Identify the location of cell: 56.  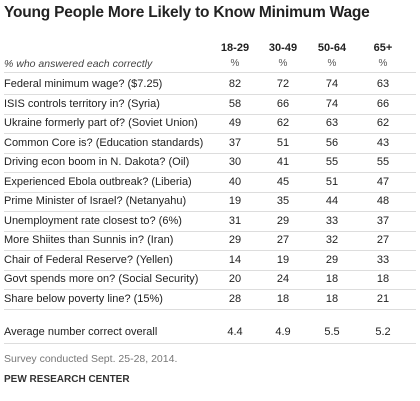
(332, 142).